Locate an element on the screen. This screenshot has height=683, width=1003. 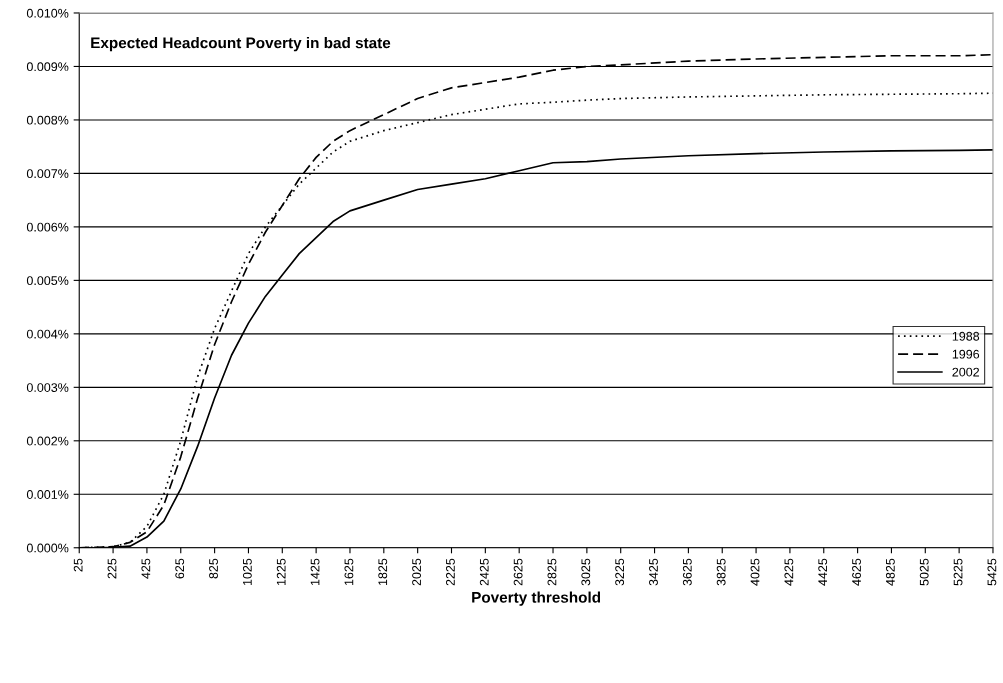
x-tick-label: 1025 is located at coordinates (247, 572).